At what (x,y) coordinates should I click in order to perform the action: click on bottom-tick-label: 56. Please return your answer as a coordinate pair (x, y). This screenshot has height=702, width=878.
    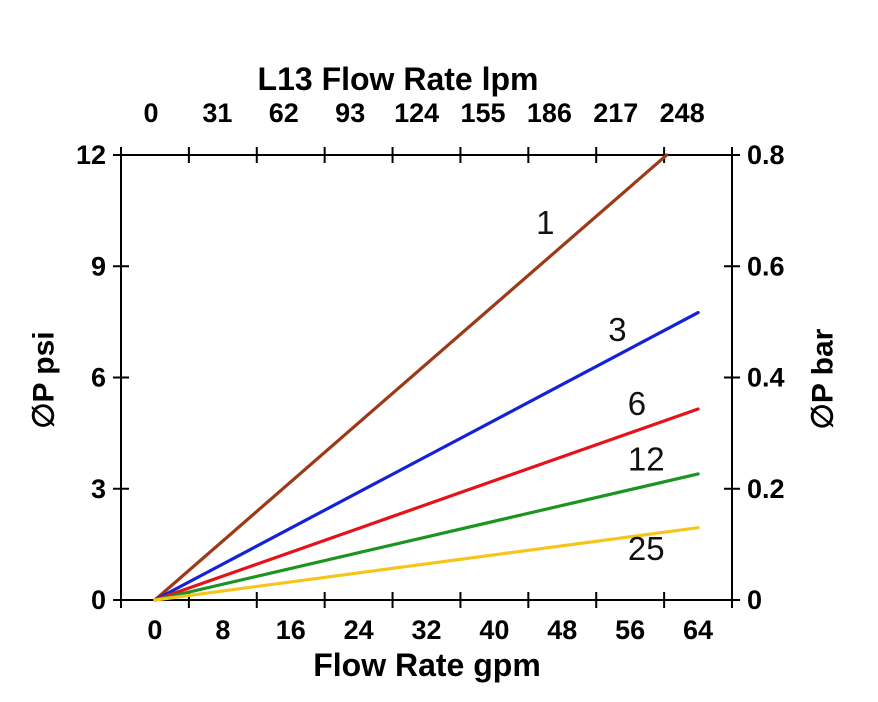
    Looking at the image, I should click on (630, 630).